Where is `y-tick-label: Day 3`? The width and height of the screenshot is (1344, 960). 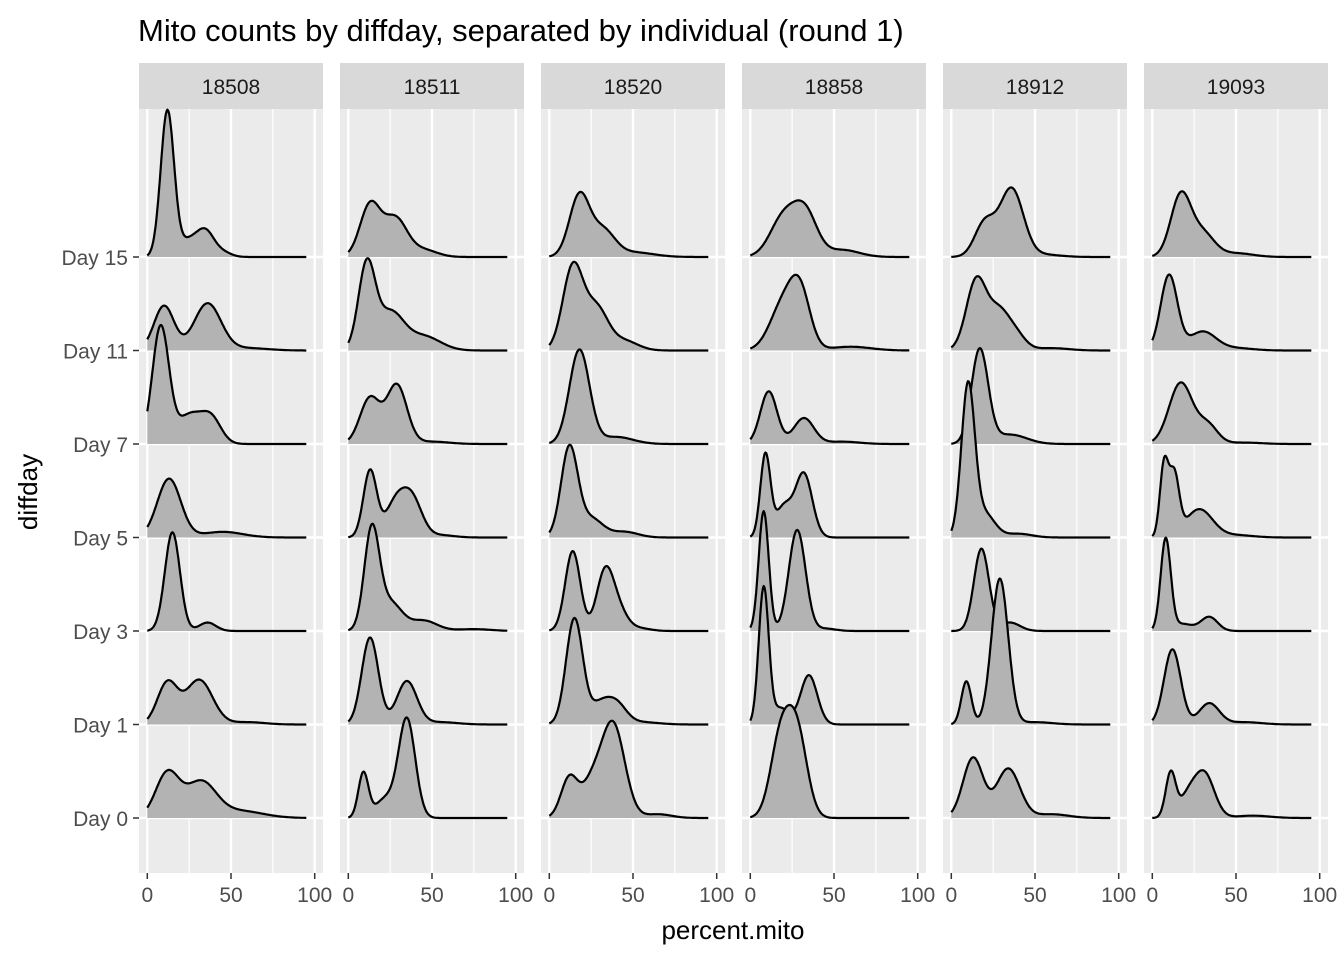
y-tick-label: Day 3 is located at coordinates (100, 632).